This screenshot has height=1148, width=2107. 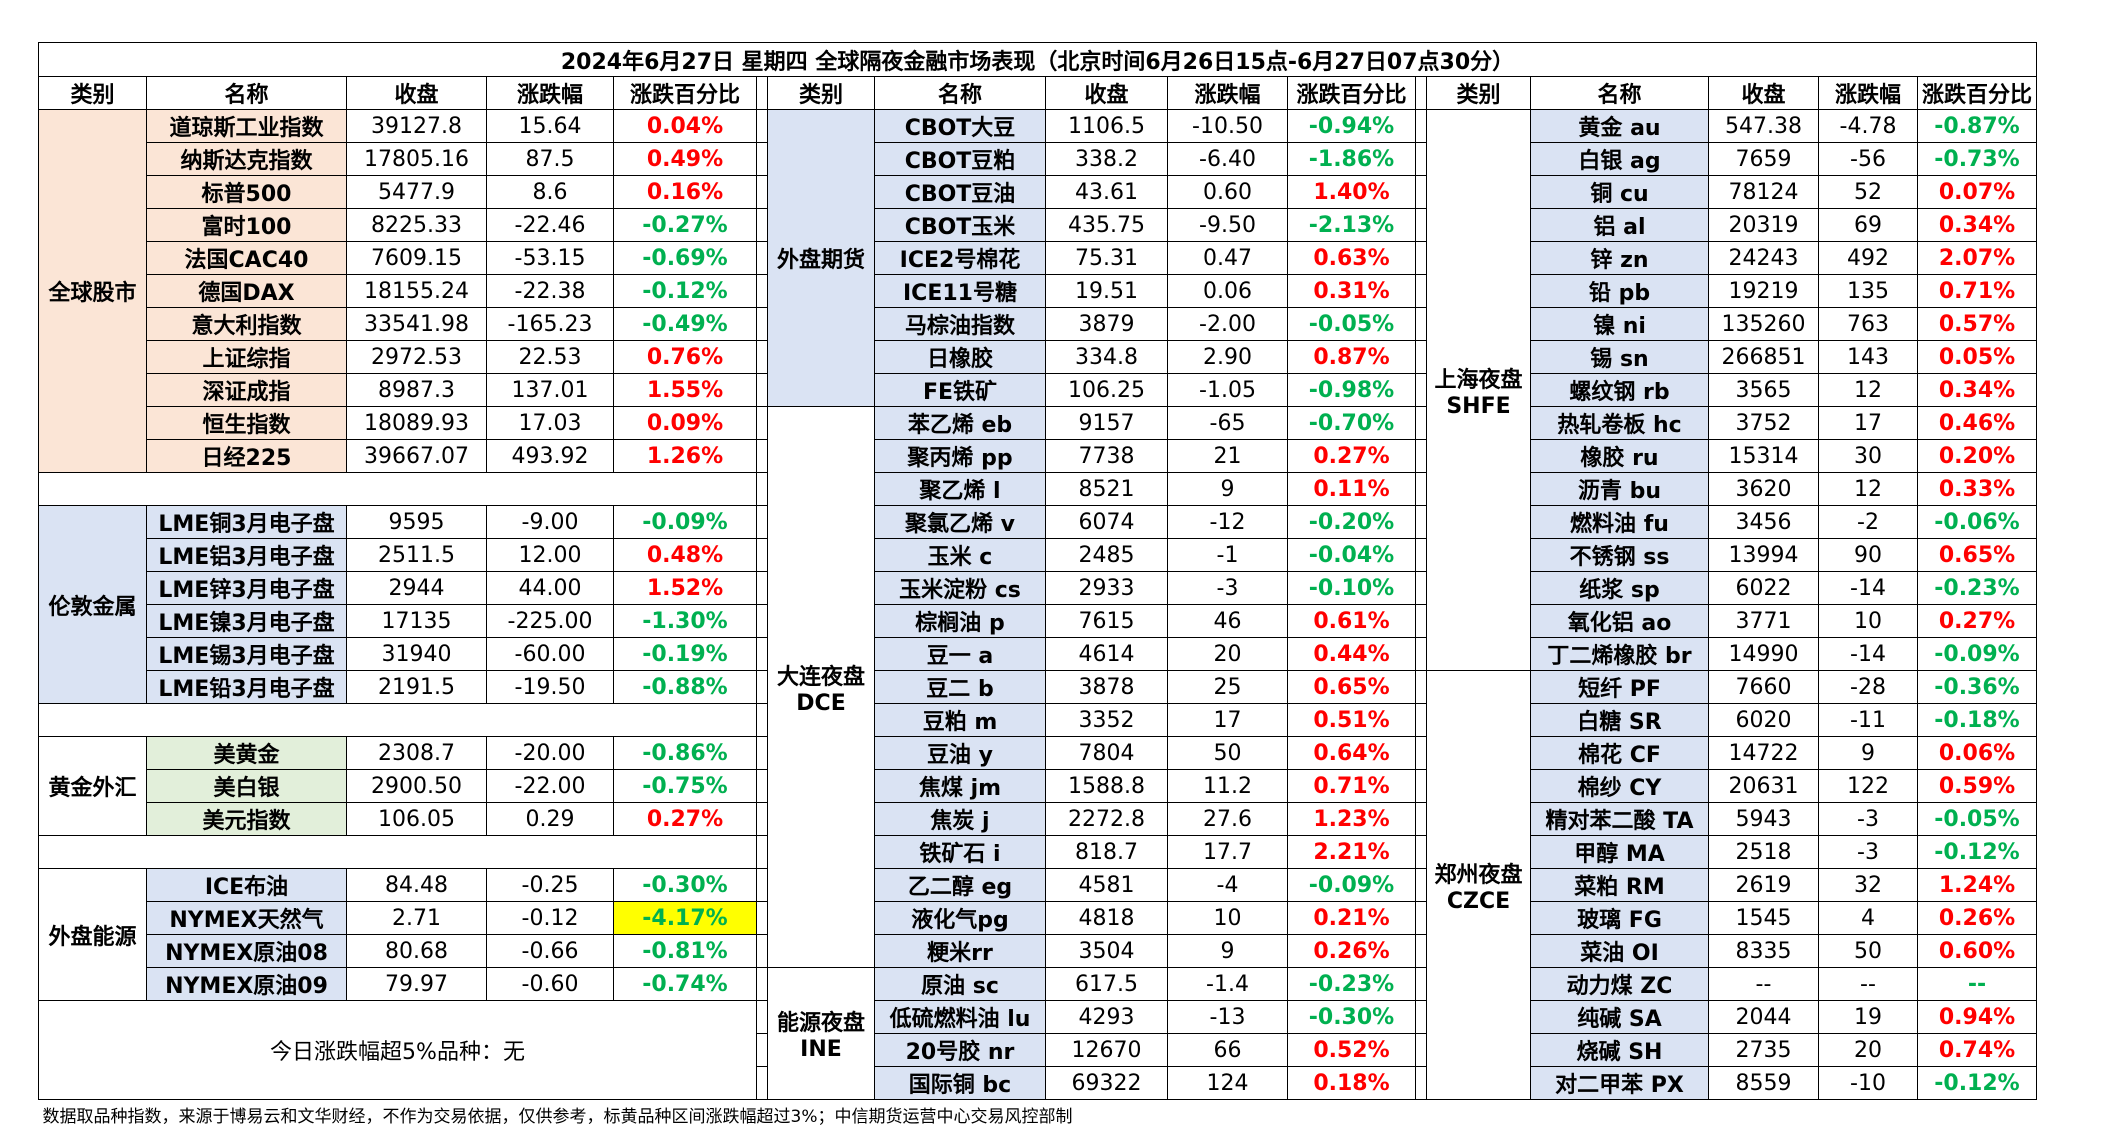 I want to click on change-value: -1, so click(x=1227, y=555).